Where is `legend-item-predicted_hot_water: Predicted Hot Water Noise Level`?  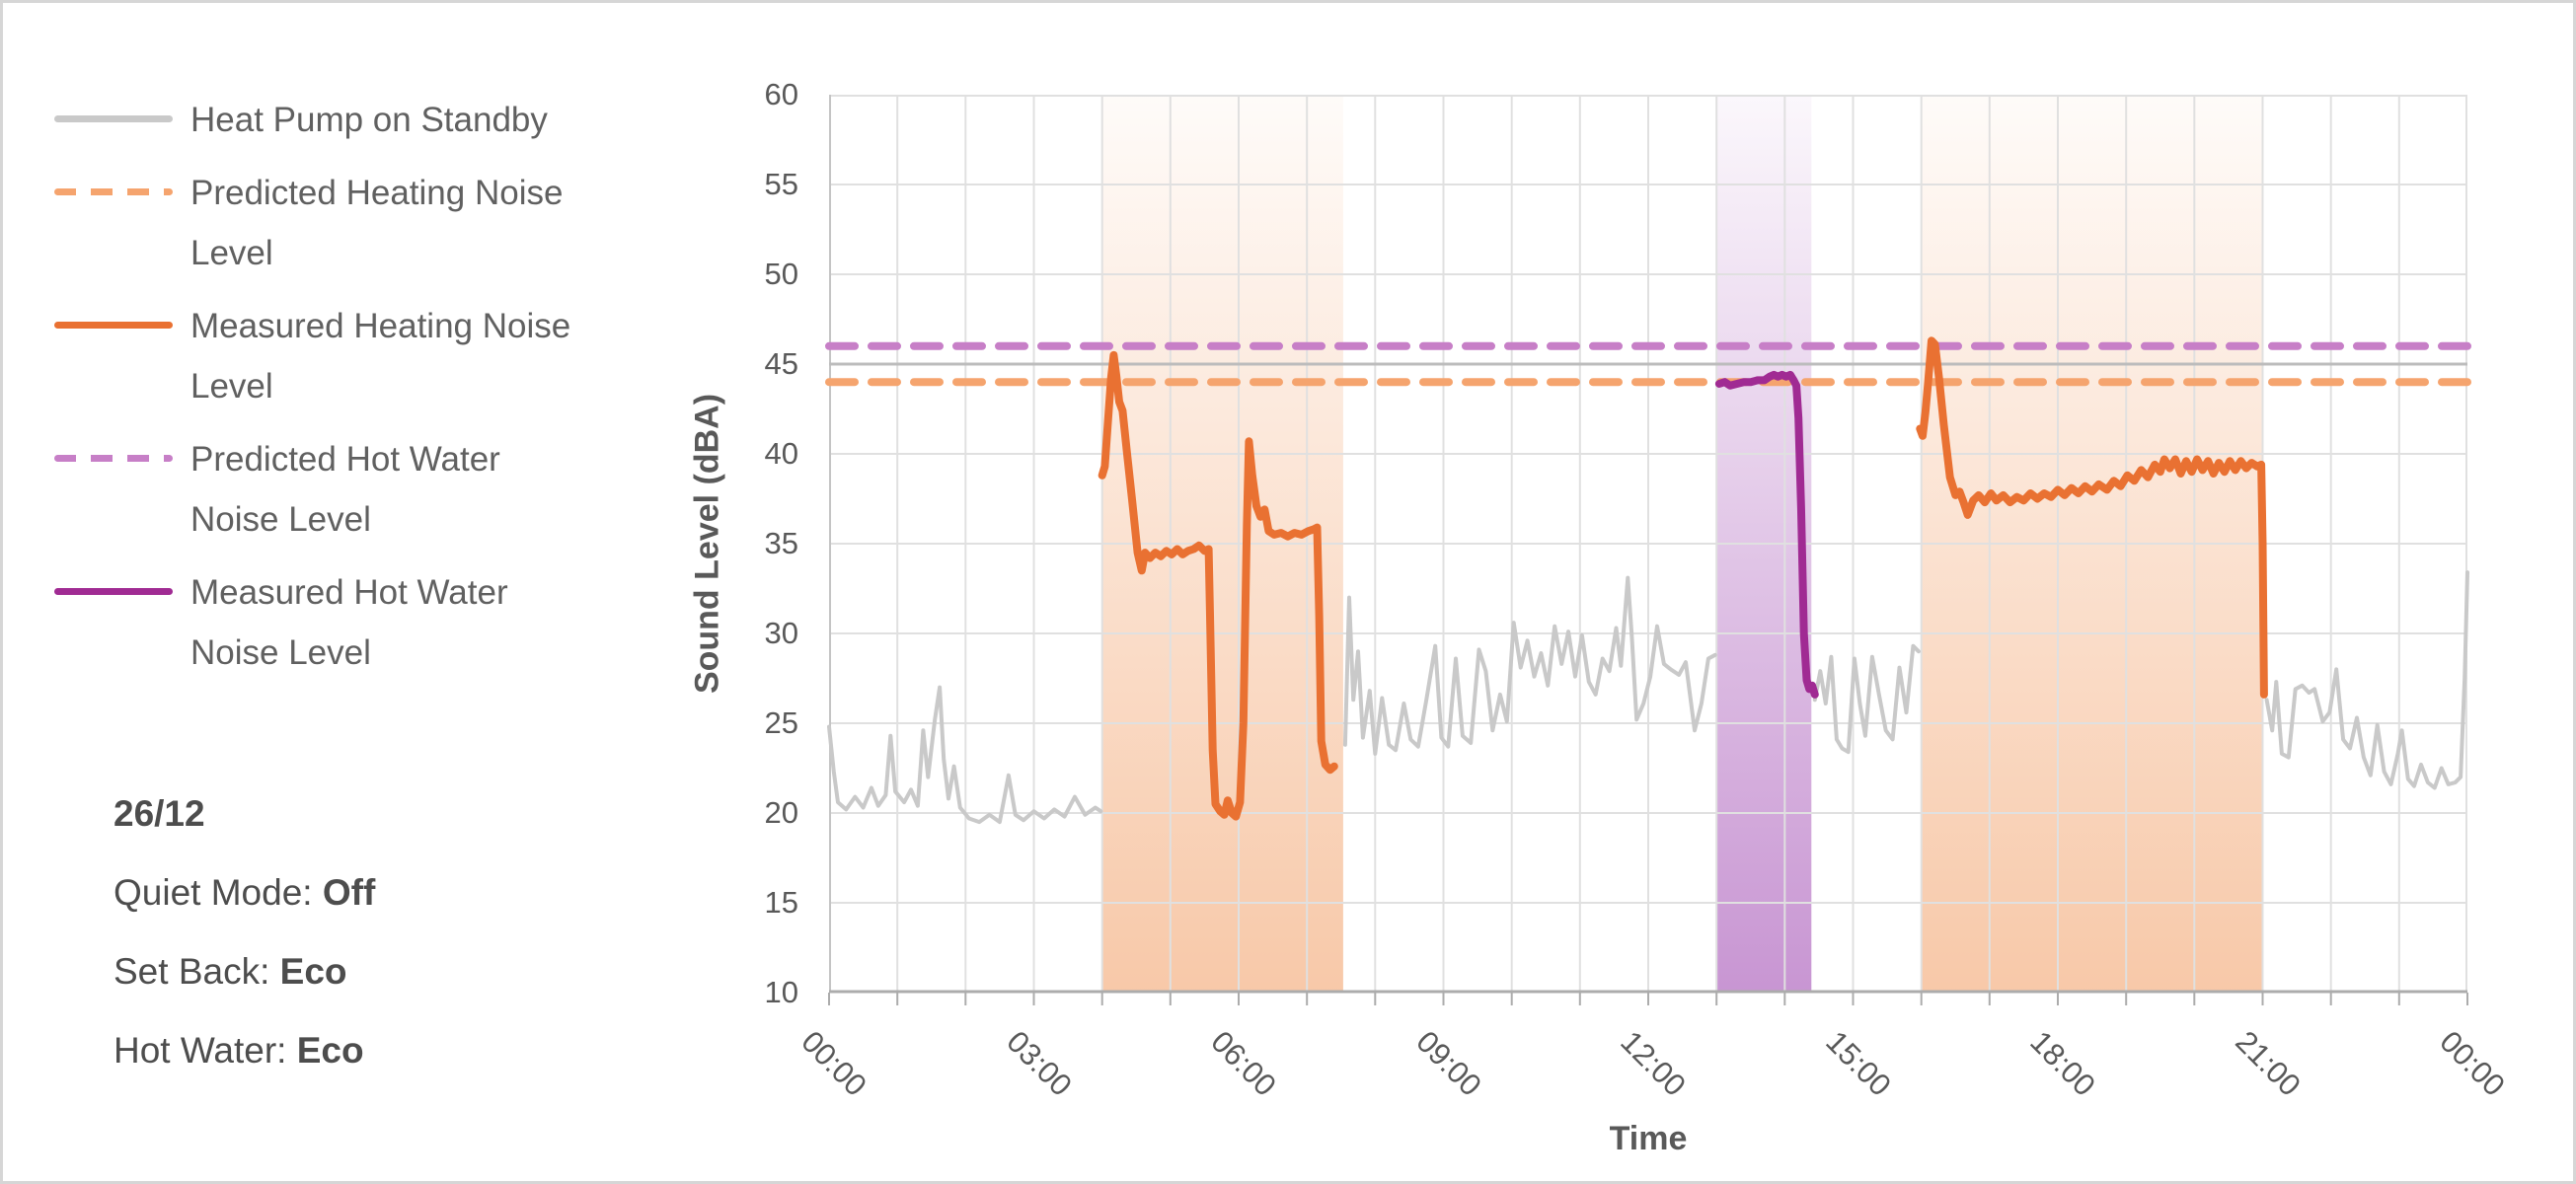 legend-item-predicted_hot_water: Predicted Hot Water Noise Level is located at coordinates (330, 490).